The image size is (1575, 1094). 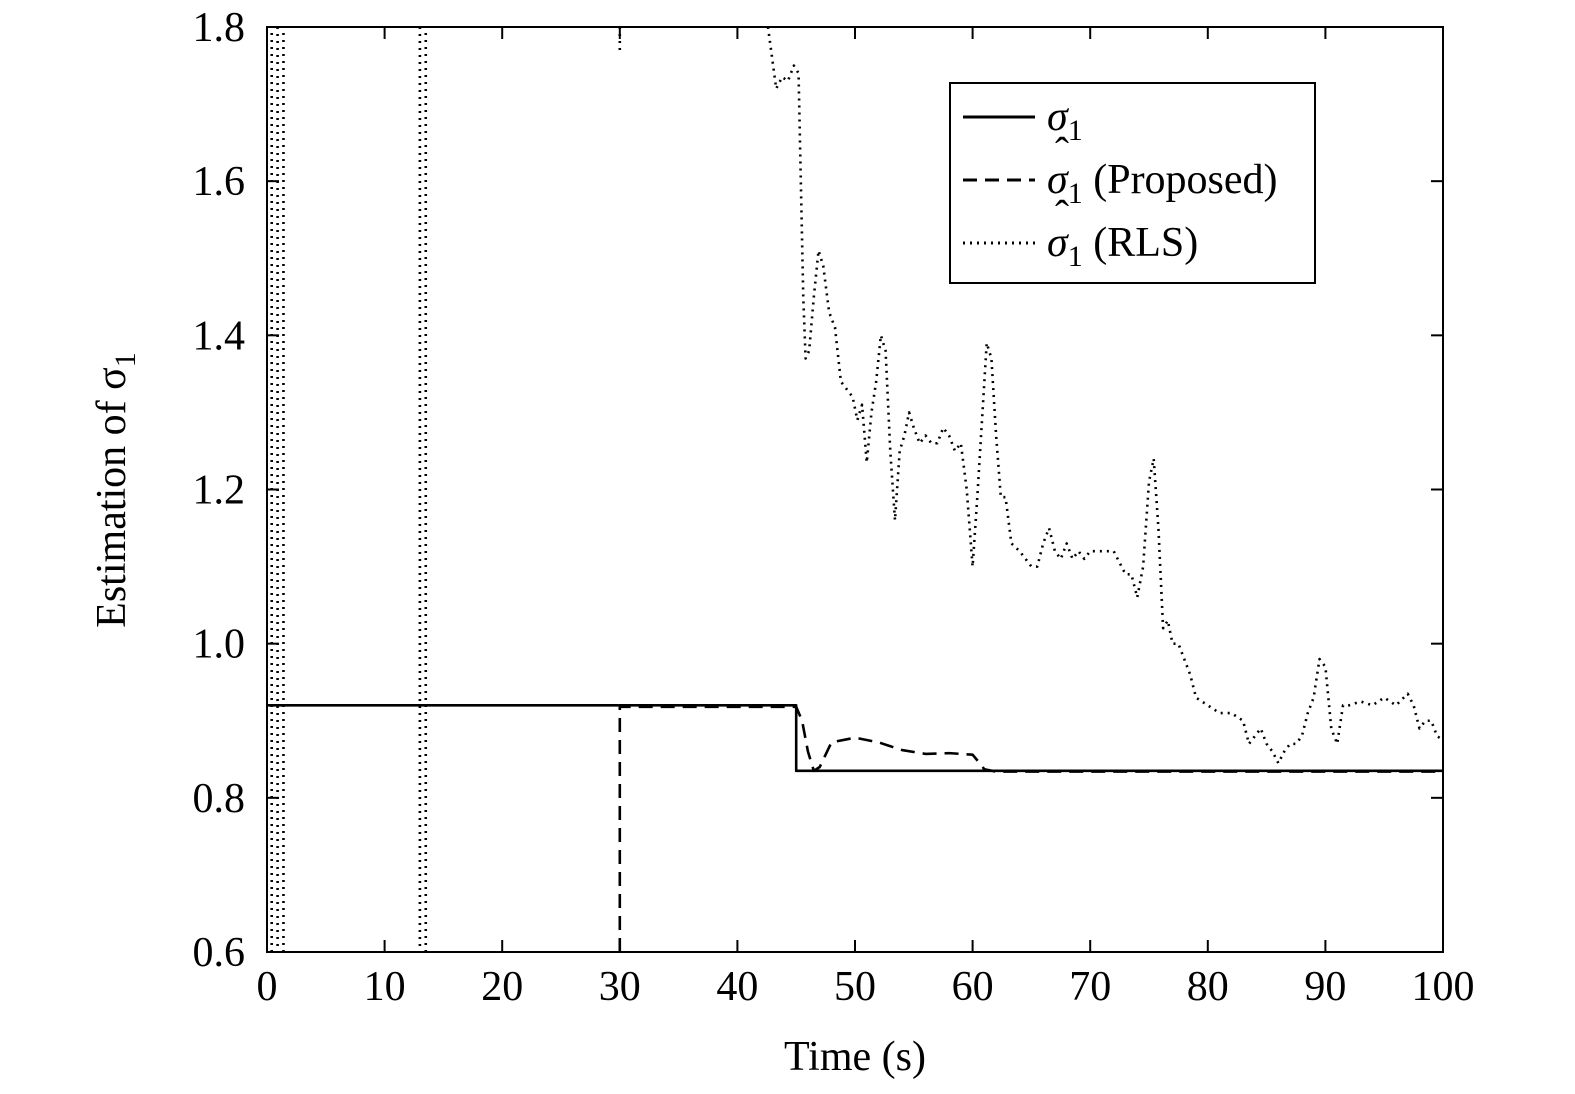 What do you see at coordinates (973, 987) in the screenshot?
I see `x-tick-label: 60` at bounding box center [973, 987].